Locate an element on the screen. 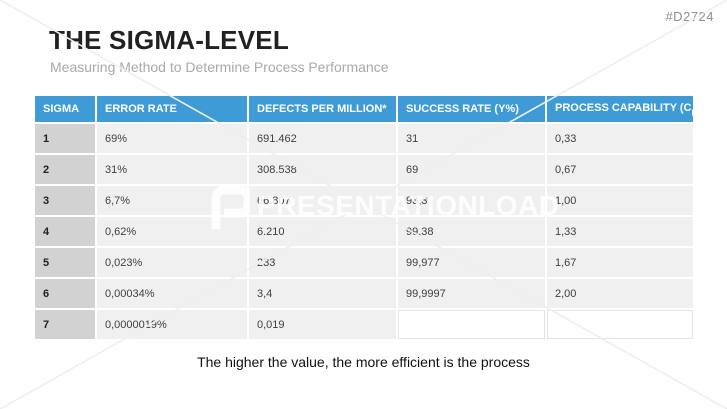 This screenshot has width=727, height=409. sigma-cell: 2 is located at coordinates (65, 169).